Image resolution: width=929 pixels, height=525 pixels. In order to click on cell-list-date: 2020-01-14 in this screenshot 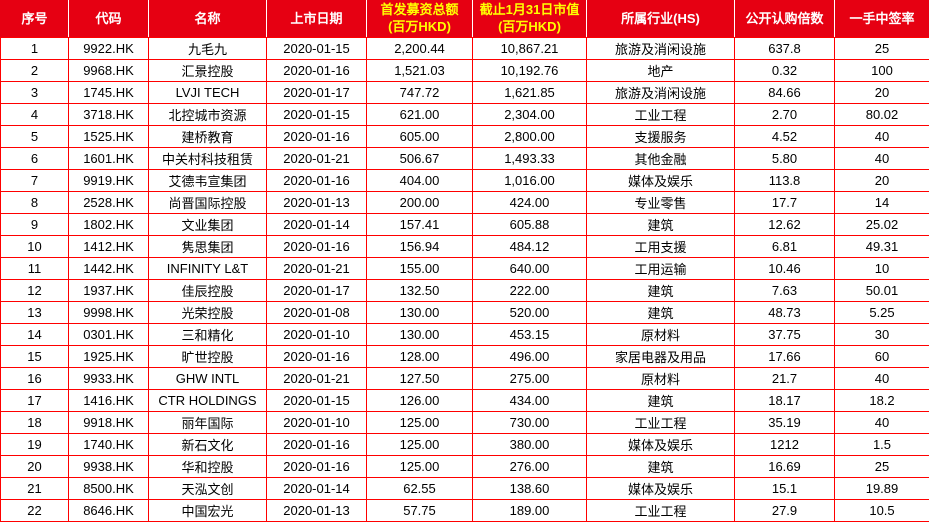, I will do `click(316, 224)`.